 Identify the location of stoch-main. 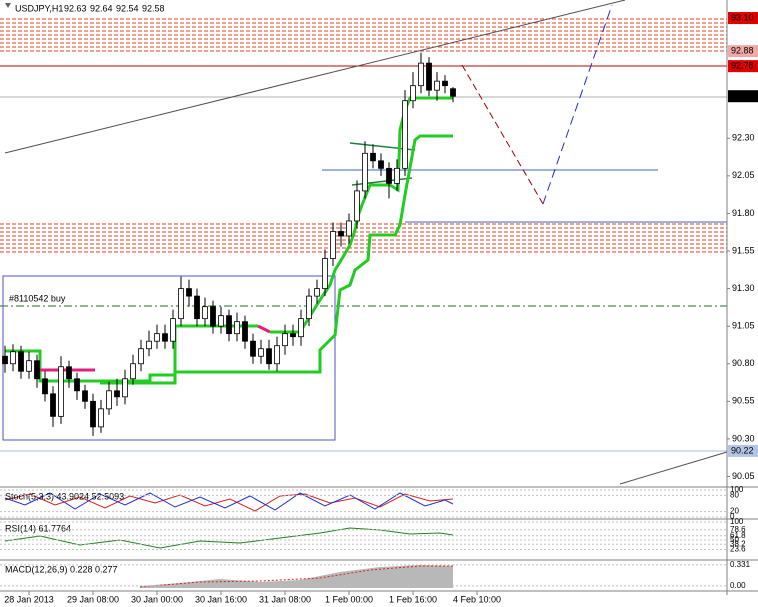
(229, 501).